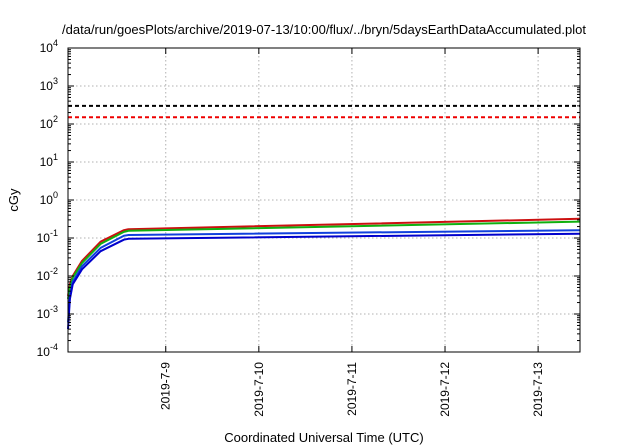 This screenshot has width=640, height=448. Describe the element at coordinates (445, 389) in the screenshot. I see `x-tick-label: 2019-7-12` at that location.